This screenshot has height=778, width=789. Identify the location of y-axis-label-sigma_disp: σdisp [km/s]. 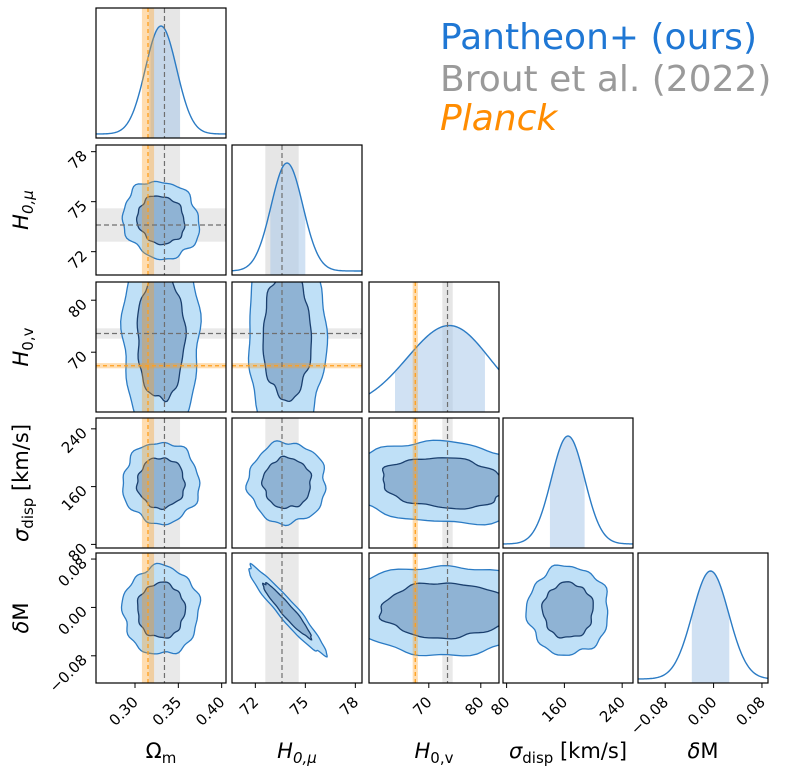
(23, 483).